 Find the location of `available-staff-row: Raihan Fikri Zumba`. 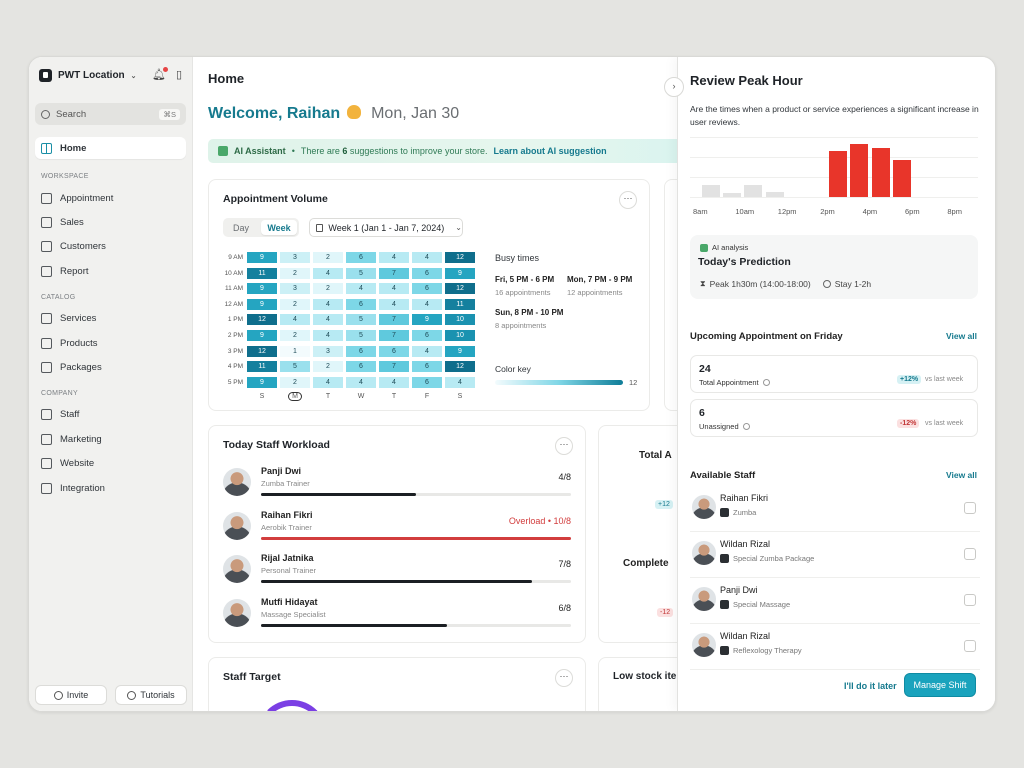

available-staff-row: Raihan Fikri Zumba is located at coordinates (835, 509).